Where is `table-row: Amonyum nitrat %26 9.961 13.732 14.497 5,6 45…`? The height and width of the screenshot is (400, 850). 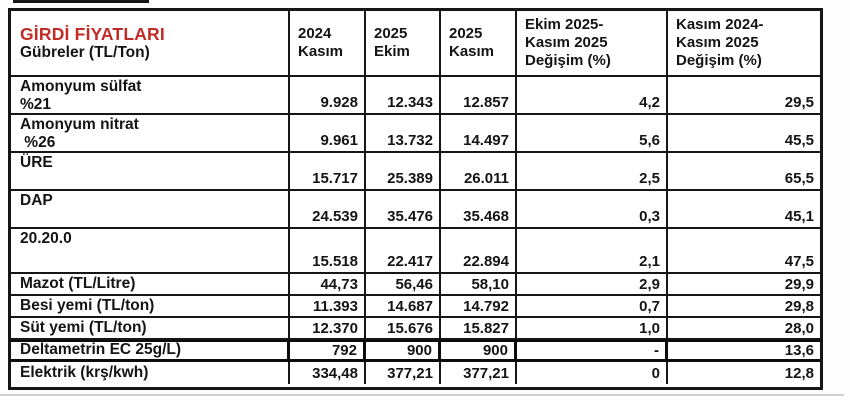
table-row: Amonyum nitrat %26 9.961 13.732 14.497 5,6 45… is located at coordinates (415, 134).